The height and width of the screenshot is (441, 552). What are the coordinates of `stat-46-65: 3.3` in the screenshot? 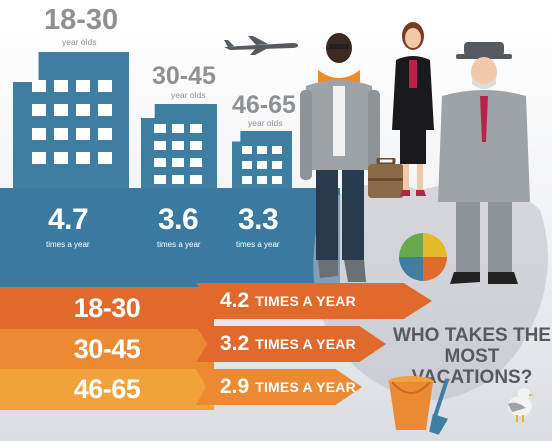 It's located at (258, 219).